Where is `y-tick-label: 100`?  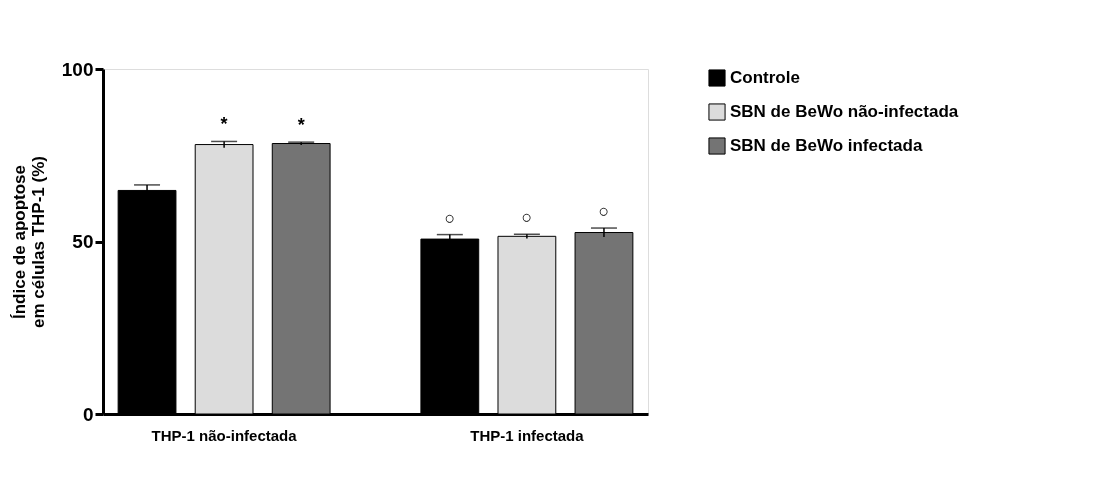 y-tick-label: 100 is located at coordinates (77, 69).